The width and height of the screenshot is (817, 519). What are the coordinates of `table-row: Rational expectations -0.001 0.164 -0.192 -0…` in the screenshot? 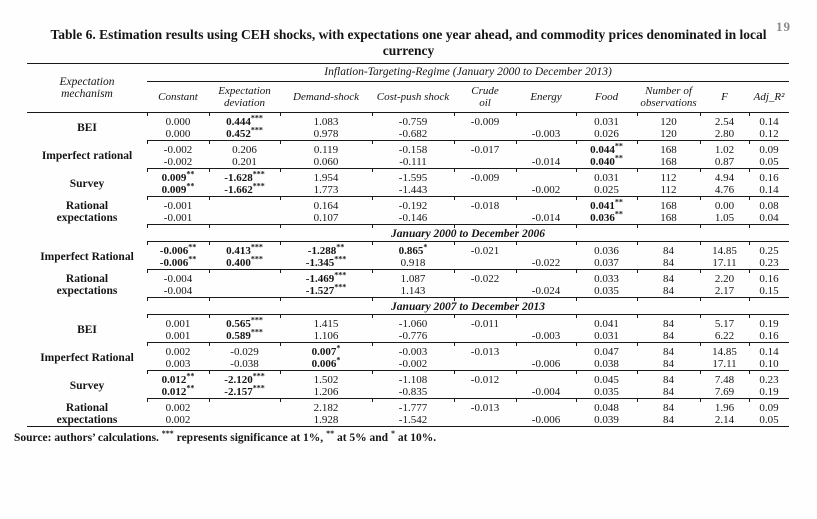 It's located at (408, 210).